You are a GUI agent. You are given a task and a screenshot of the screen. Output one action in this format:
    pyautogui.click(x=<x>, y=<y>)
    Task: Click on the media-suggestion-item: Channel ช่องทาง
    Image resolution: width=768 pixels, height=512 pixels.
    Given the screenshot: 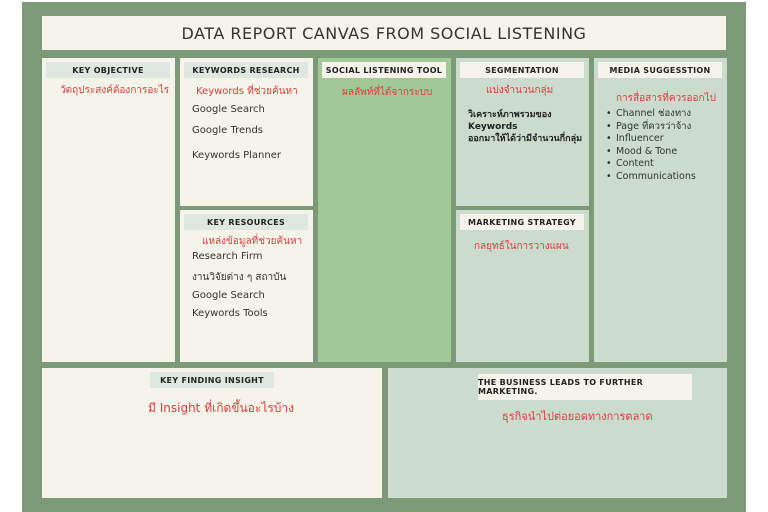 What is the action you would take?
    pyautogui.click(x=651, y=114)
    